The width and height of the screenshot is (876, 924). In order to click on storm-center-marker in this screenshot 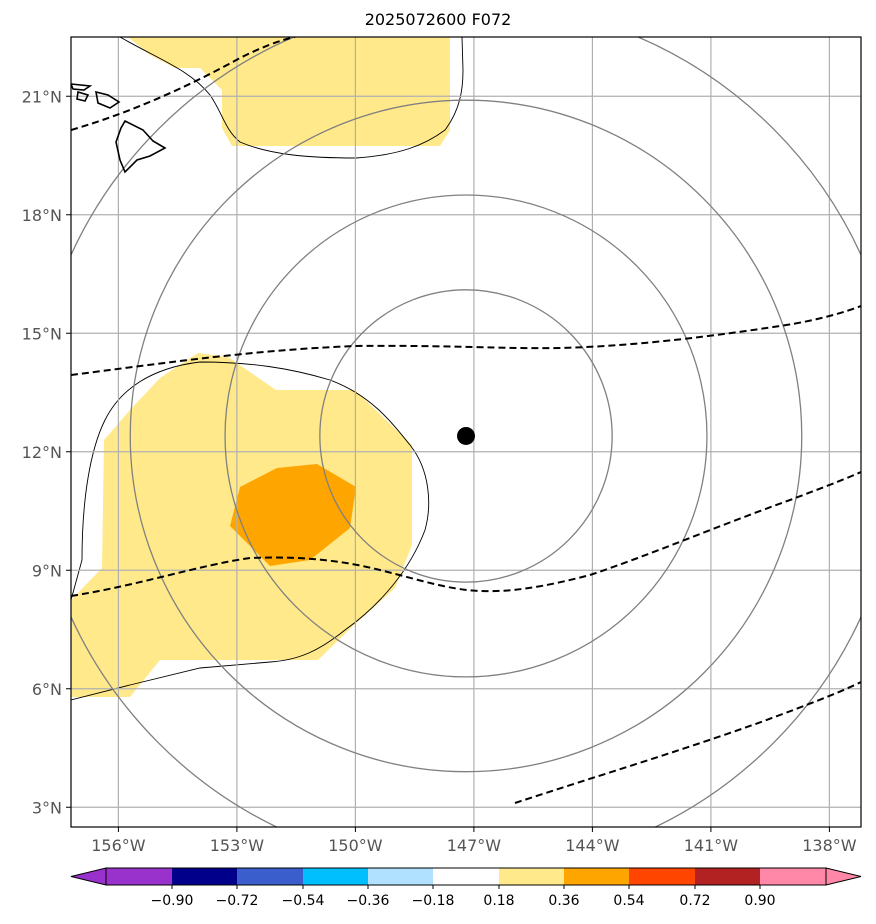, I will do `click(466, 435)`.